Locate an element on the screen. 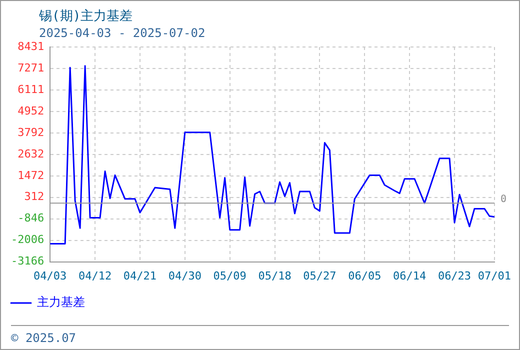 This screenshot has height=350, width=520. y-tick-label: 6111 is located at coordinates (31, 89).